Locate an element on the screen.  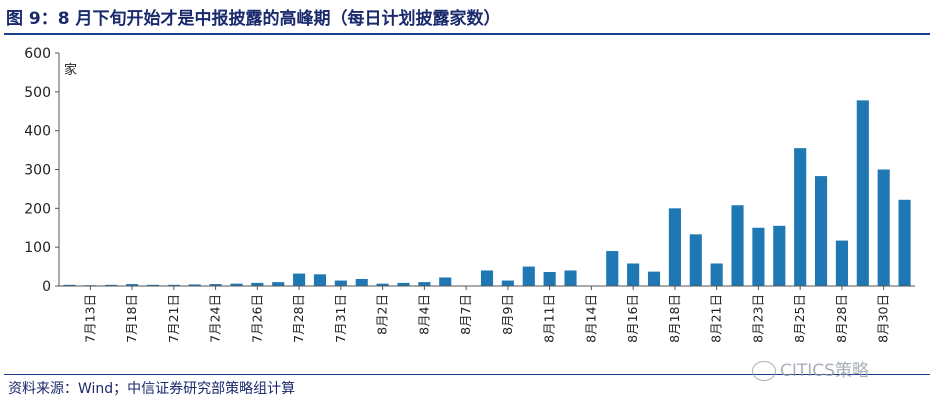
x-tick-label: 7月18日 is located at coordinates (131, 318).